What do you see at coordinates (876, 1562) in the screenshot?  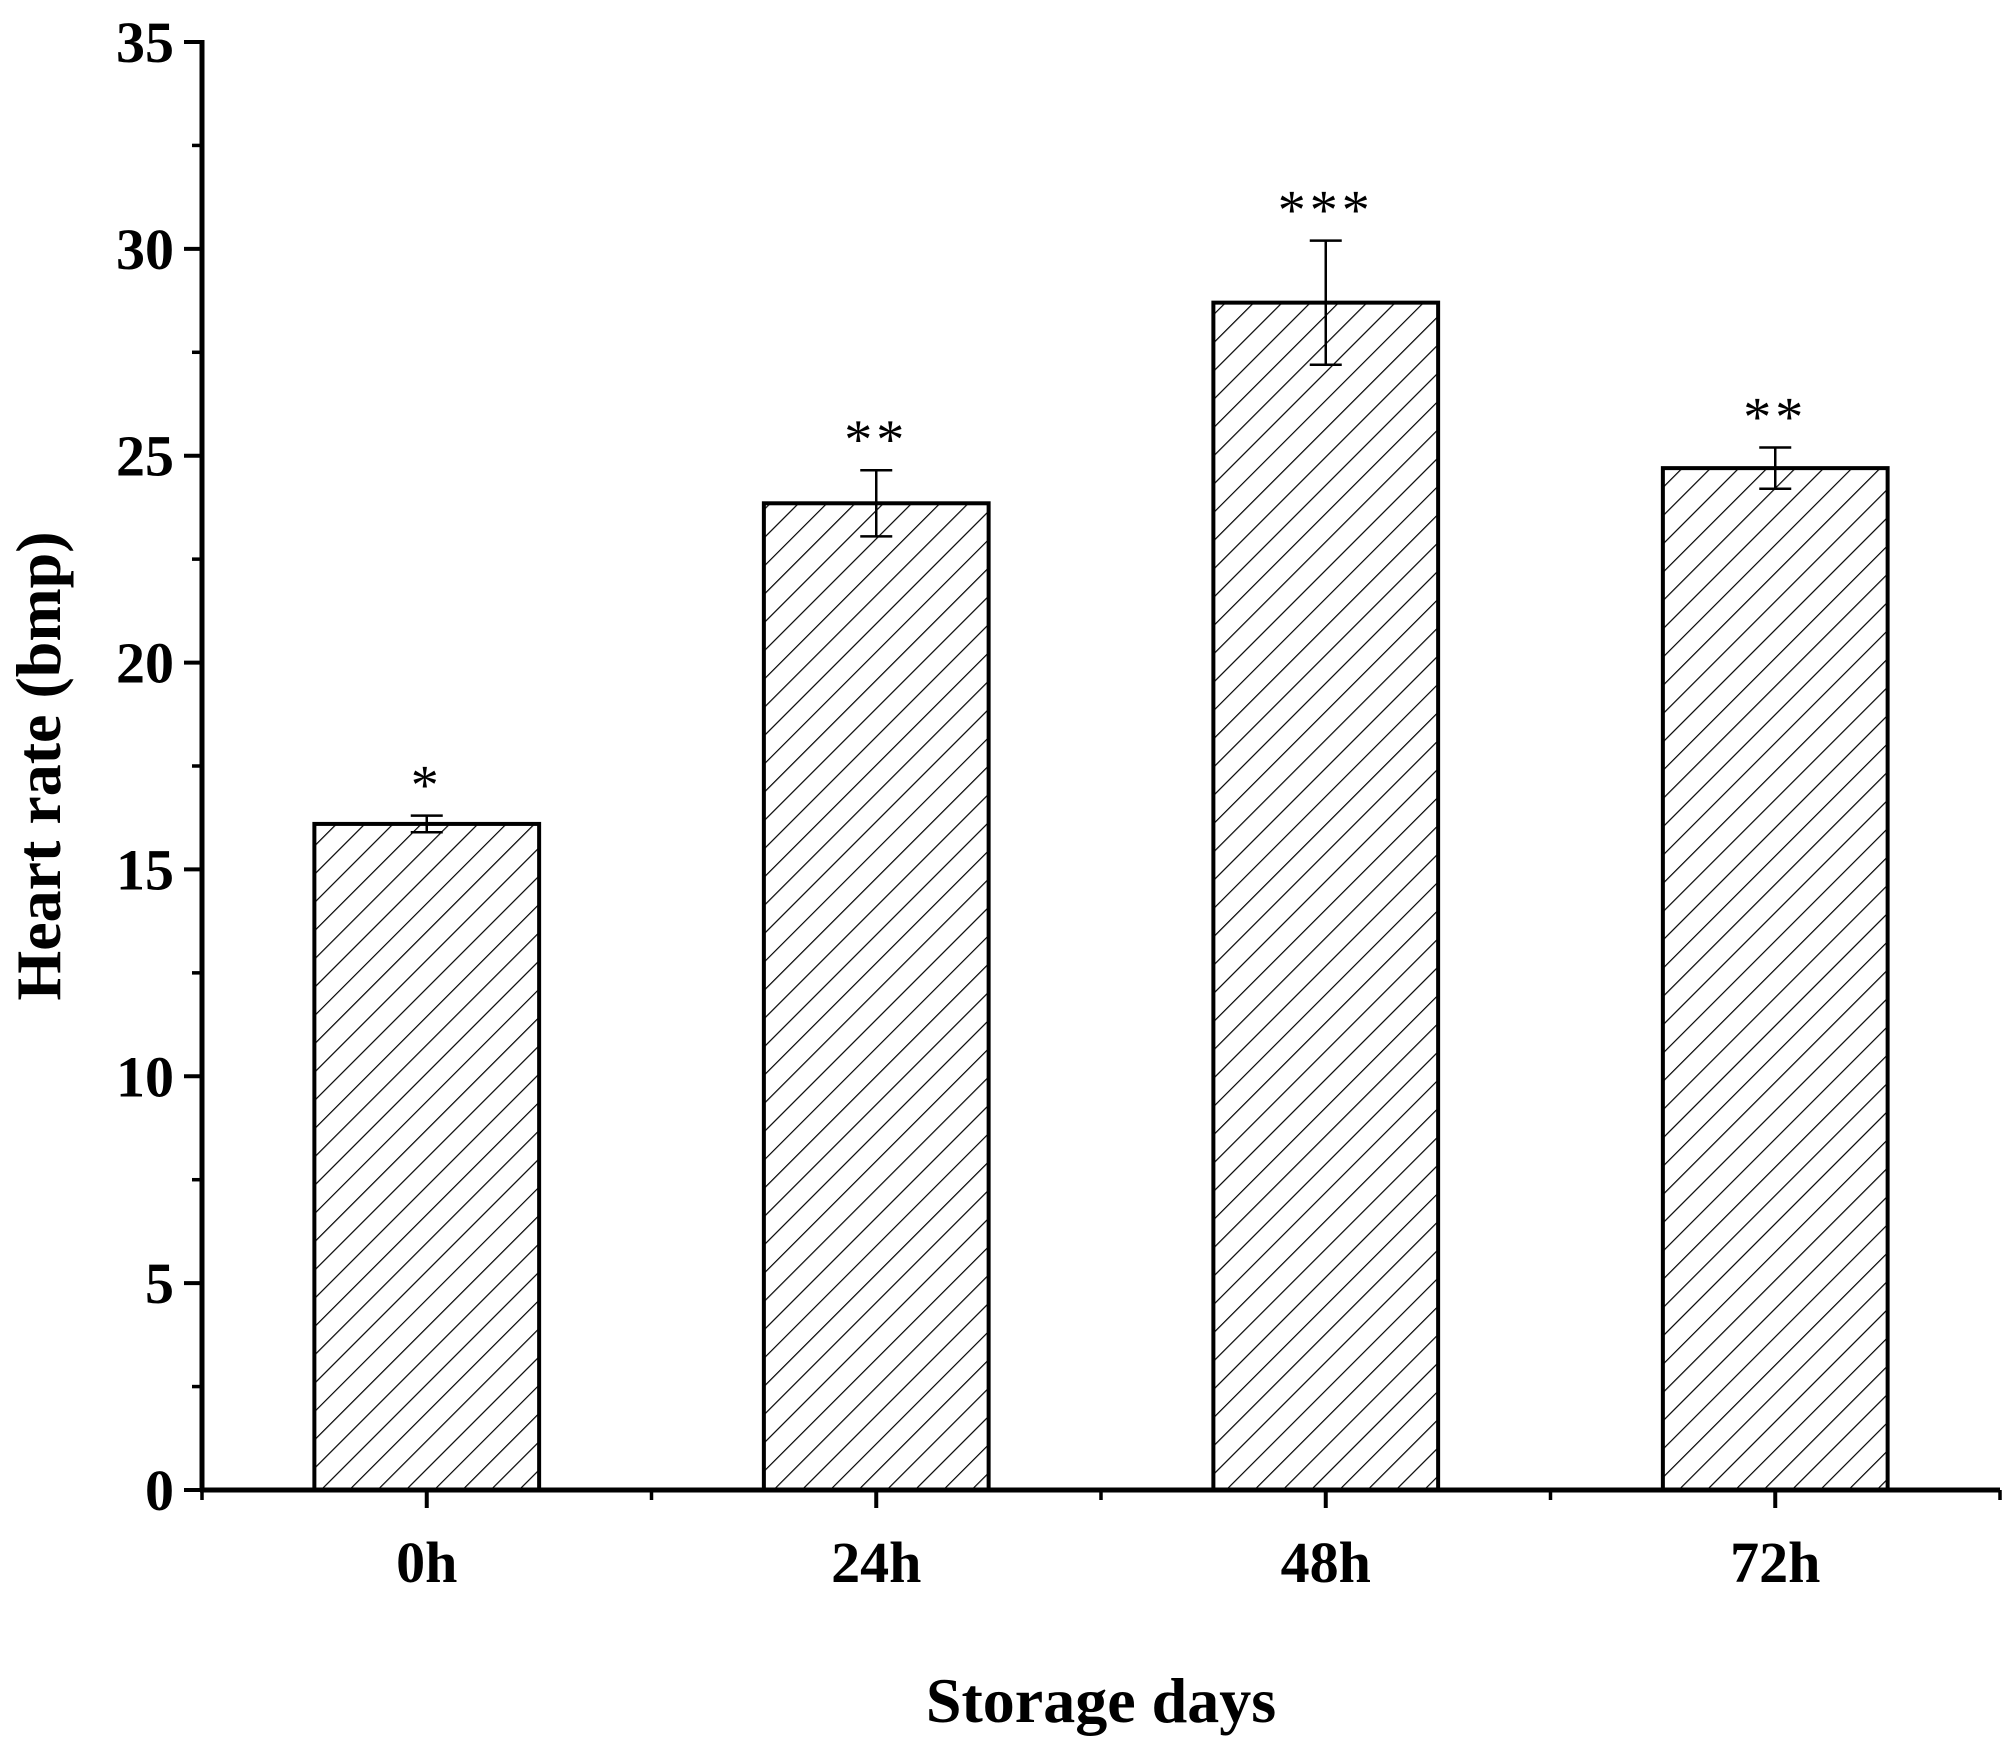 I see `x-tick-label: 24h` at bounding box center [876, 1562].